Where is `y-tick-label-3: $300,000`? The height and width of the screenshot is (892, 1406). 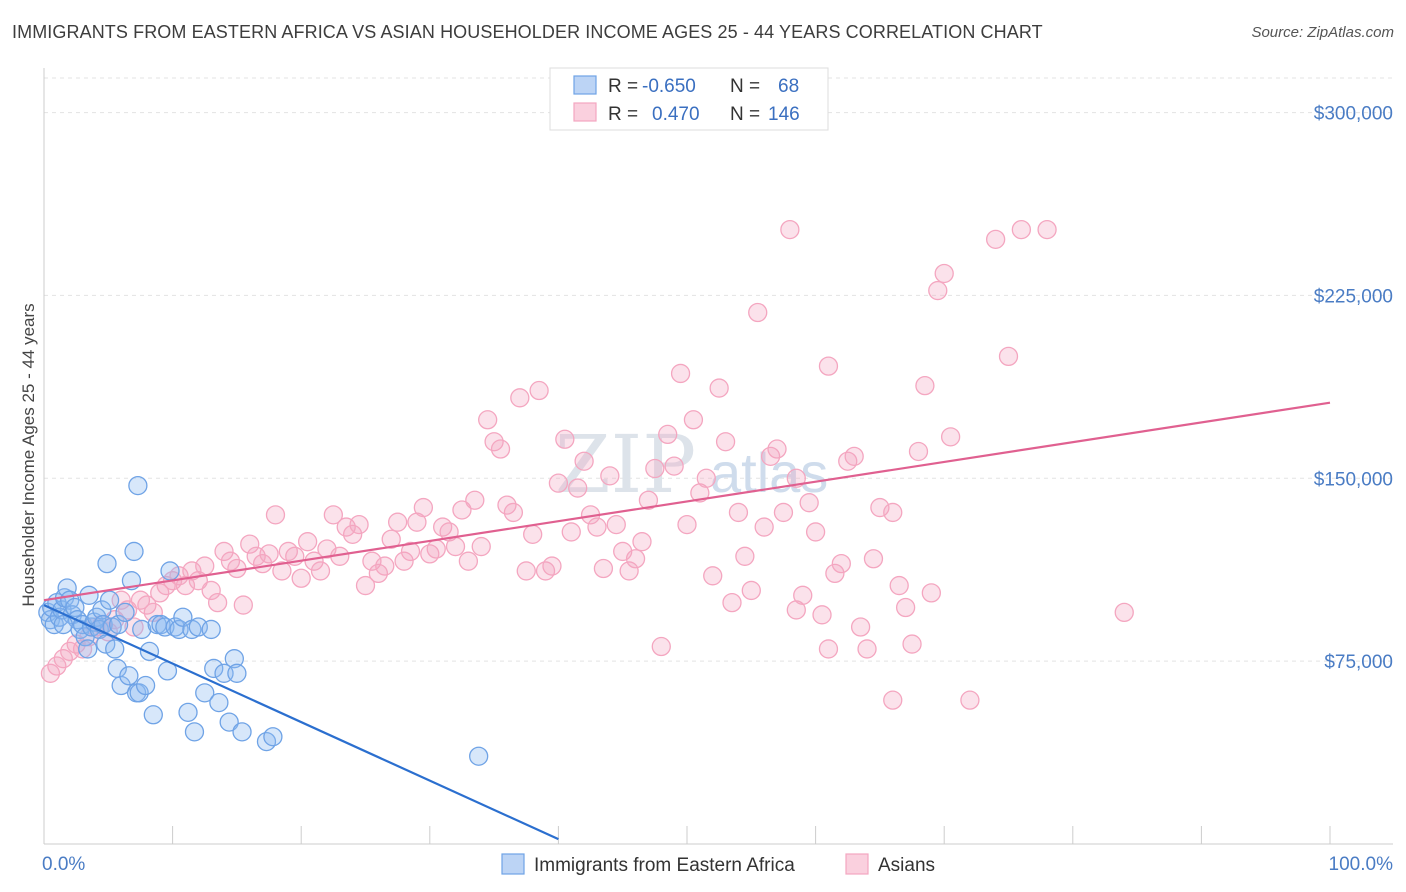 y-tick-label-3: $300,000 is located at coordinates (1353, 114).